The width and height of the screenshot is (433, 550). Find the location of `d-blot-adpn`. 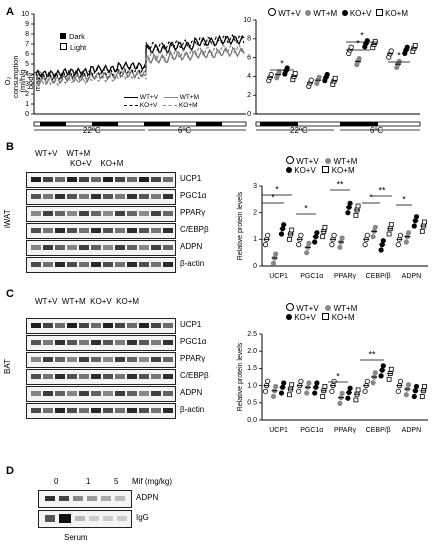

d-blot-adpn is located at coordinates (85, 499).